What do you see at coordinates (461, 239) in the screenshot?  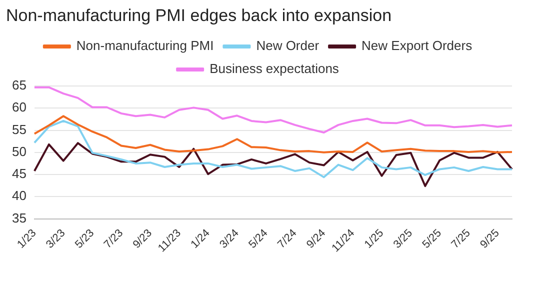 I see `x-tick-label: 7/25` at bounding box center [461, 239].